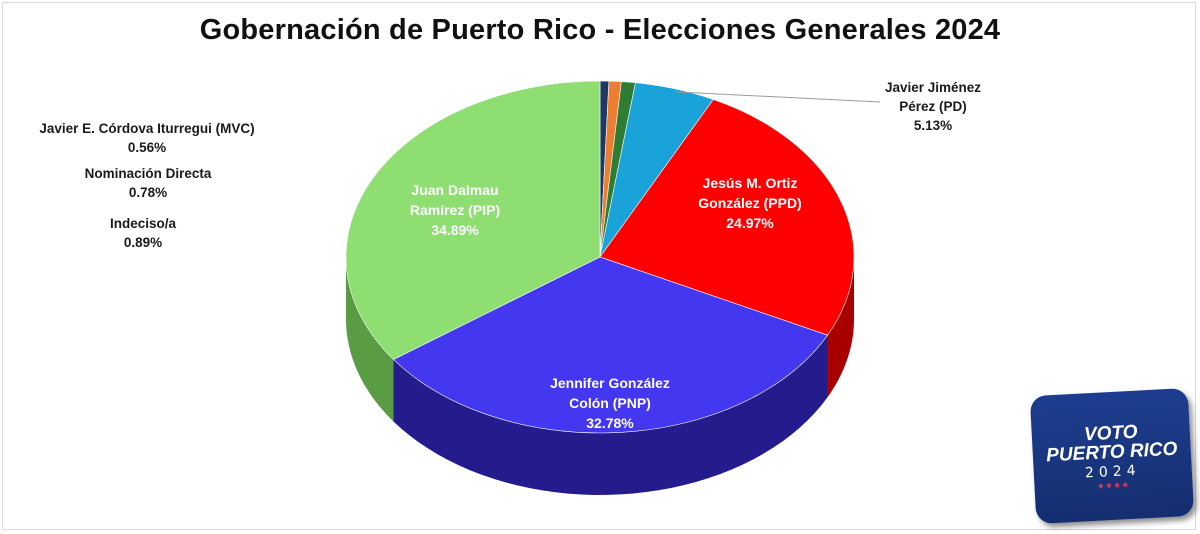  I want to click on label-pd-name-2: Pérez (PD), so click(933, 106).